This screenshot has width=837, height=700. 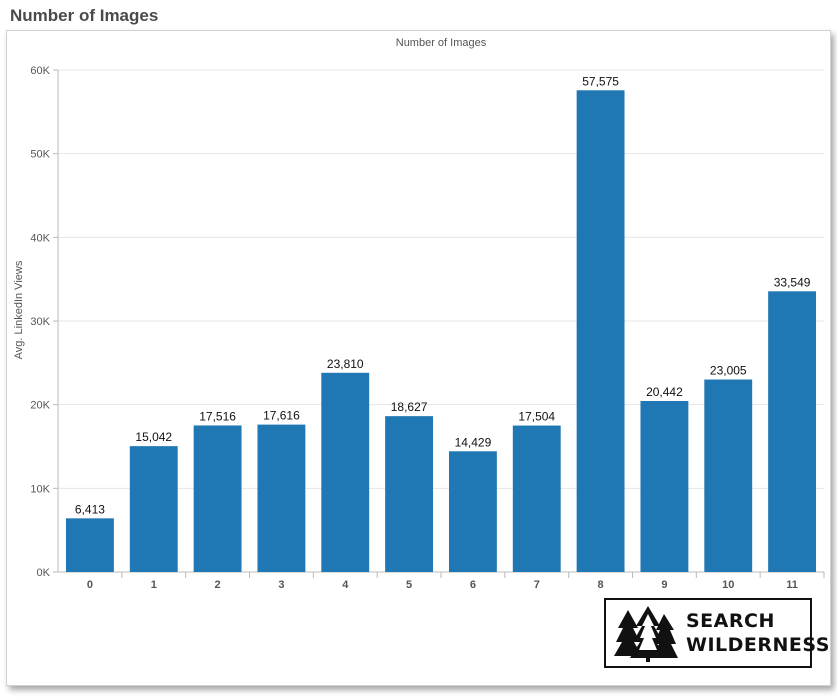 What do you see at coordinates (664, 392) in the screenshot?
I see `data-label: 20,442` at bounding box center [664, 392].